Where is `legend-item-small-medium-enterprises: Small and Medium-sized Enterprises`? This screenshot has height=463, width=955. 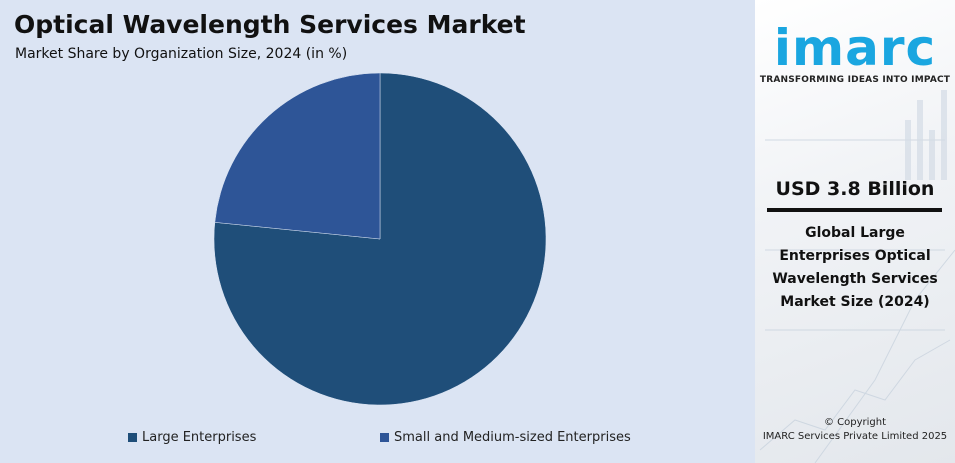
legend-item-small-medium-enterprises: Small and Medium-sized Enterprises is located at coordinates (505, 437).